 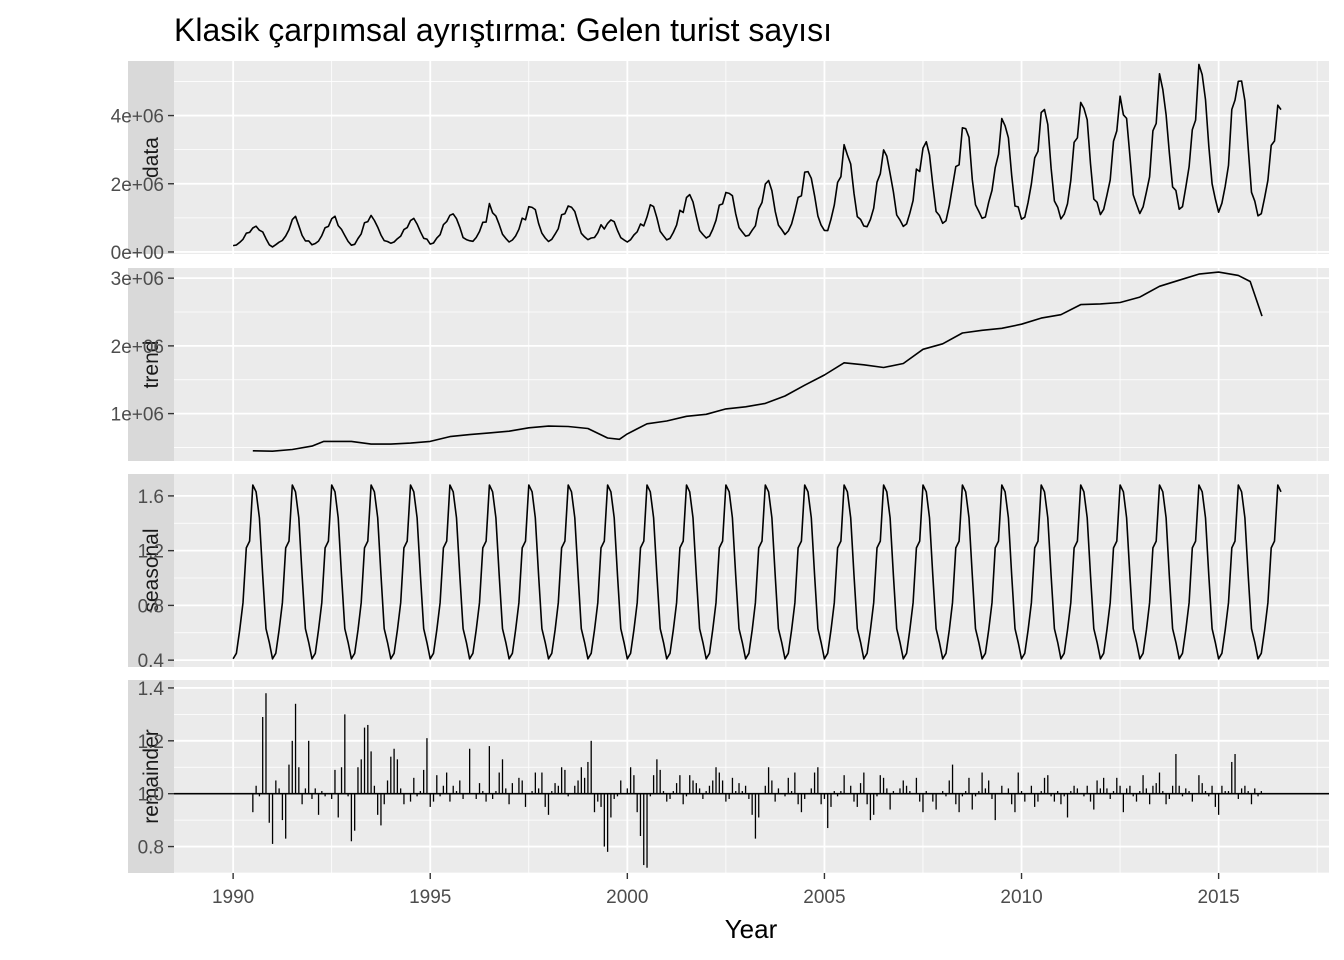 I want to click on y-tick-label: 0e+00, so click(x=137, y=253).